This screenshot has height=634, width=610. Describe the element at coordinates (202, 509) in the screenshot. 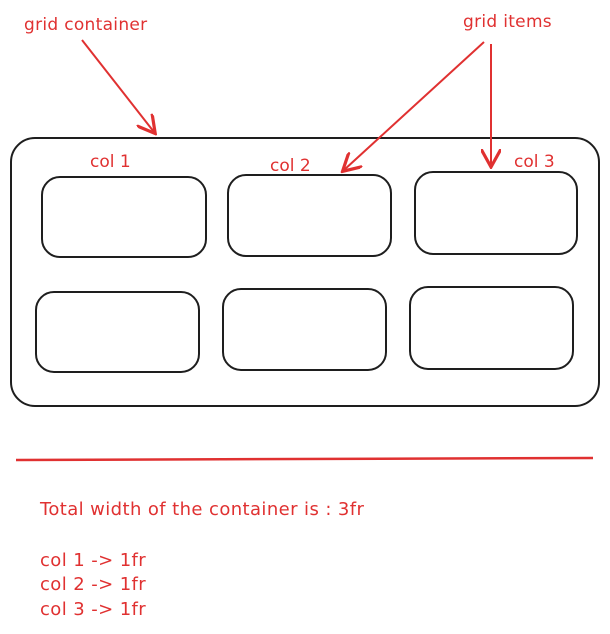

I see `total-width-note: Total width of the container is : 3fr` at that location.